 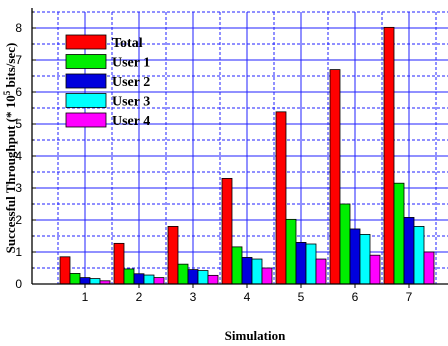 What do you see at coordinates (301, 297) in the screenshot?
I see `x-tick-label: 5` at bounding box center [301, 297].